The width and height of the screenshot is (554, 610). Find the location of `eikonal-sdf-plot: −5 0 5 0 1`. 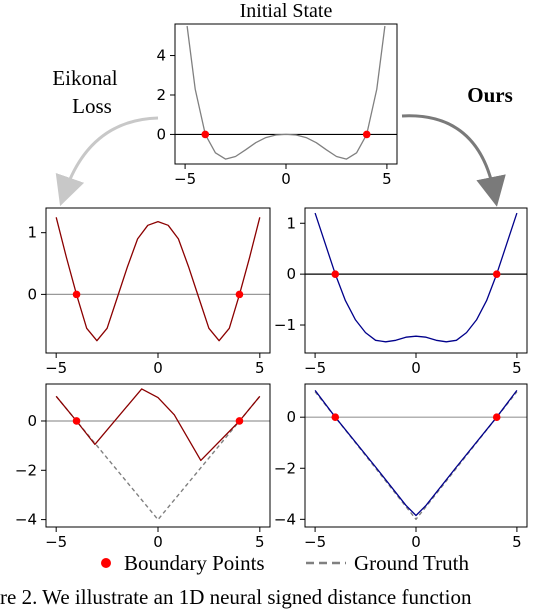

eikonal-sdf-plot: −5 0 5 0 1 is located at coordinates (149, 292).